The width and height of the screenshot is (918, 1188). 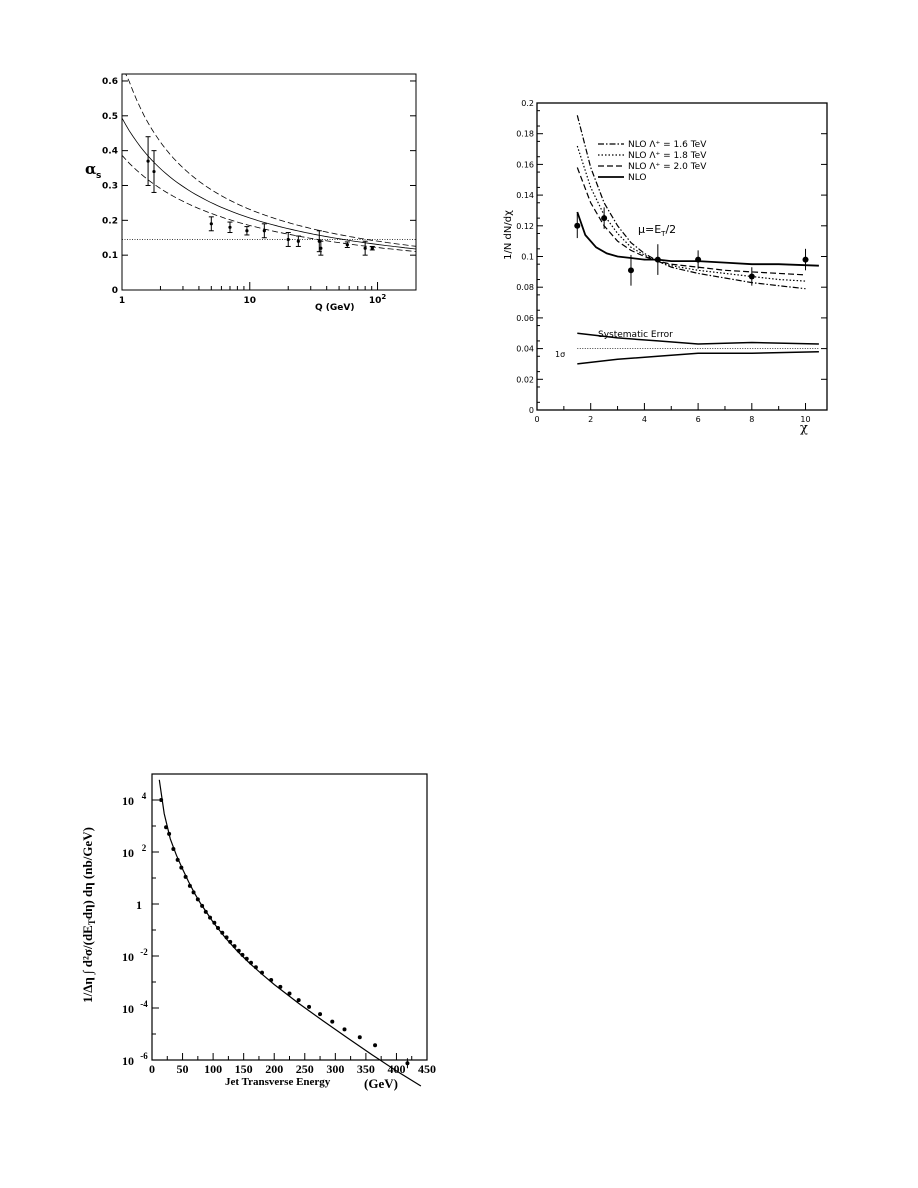 What do you see at coordinates (378, 299) in the screenshot?
I see `x-tick-label: 102` at bounding box center [378, 299].